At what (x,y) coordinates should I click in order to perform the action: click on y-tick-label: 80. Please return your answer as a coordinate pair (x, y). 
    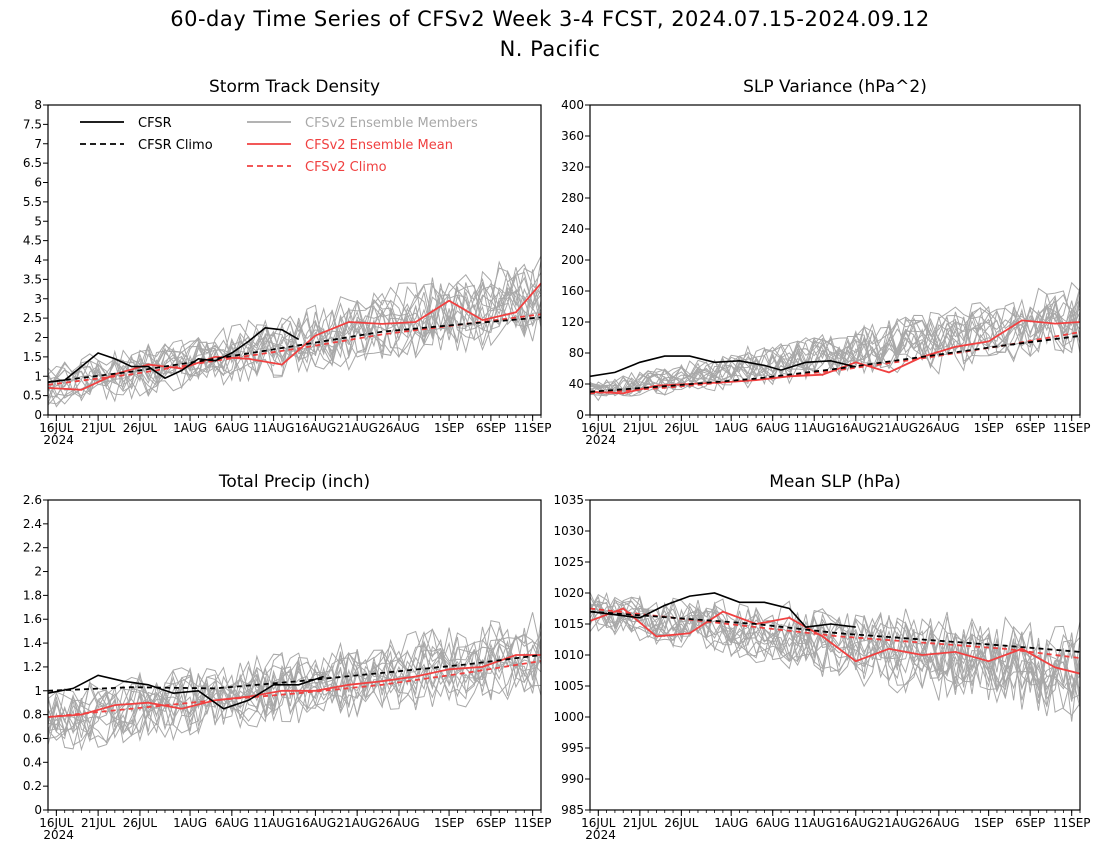
    Looking at the image, I should click on (576, 353).